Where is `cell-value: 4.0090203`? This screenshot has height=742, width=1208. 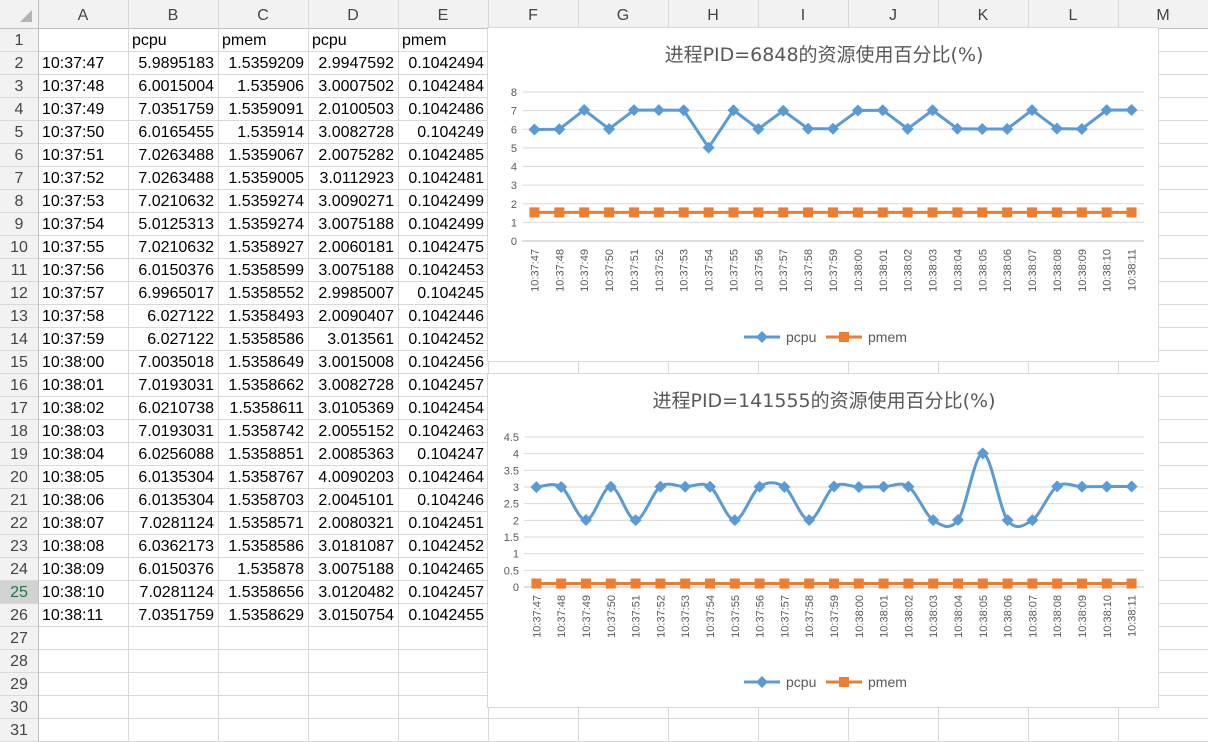
cell-value: 4.0090203 is located at coordinates (356, 477).